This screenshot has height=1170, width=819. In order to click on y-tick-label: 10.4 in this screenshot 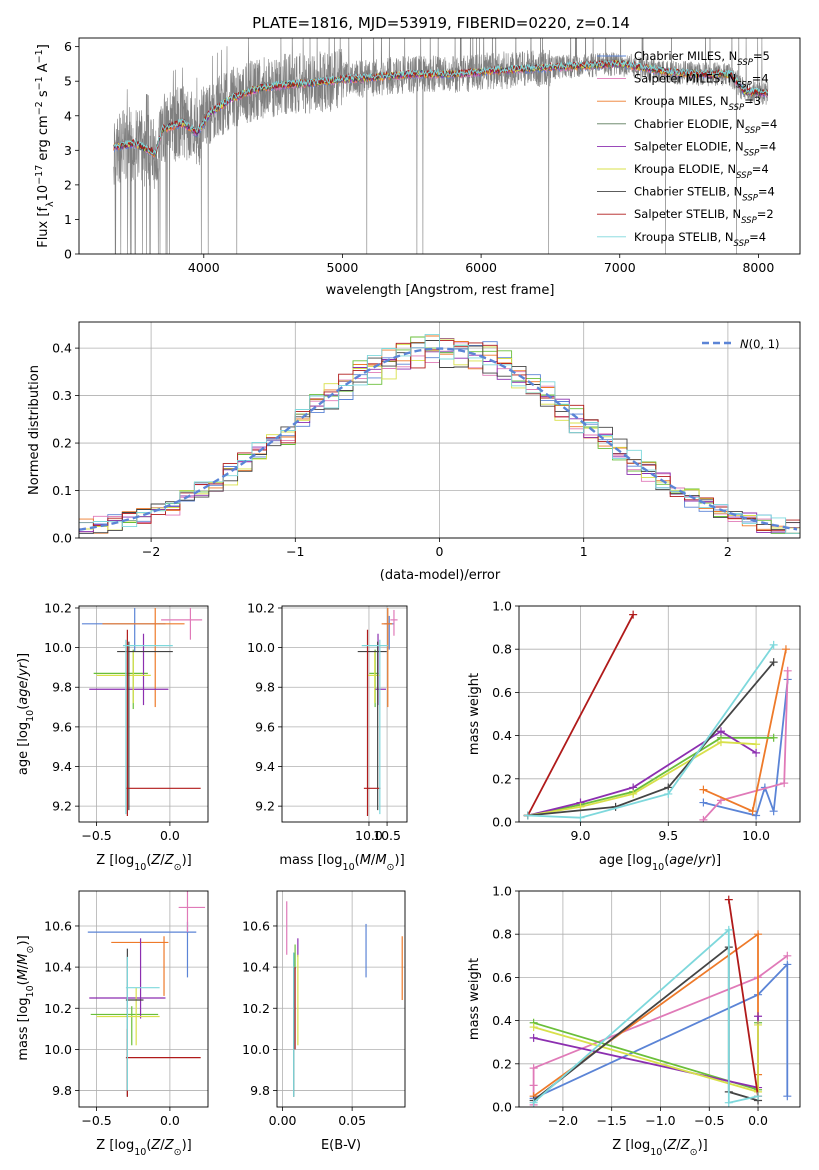, I will do `click(256, 967)`.